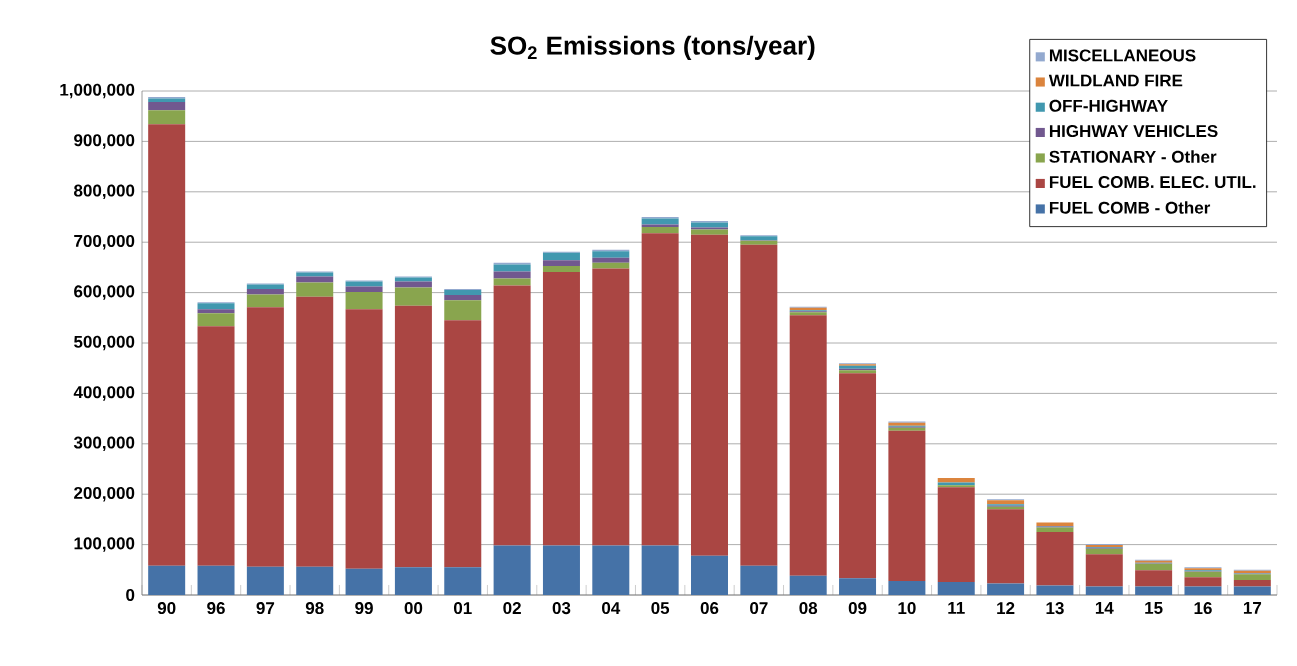  Describe the element at coordinates (462, 608) in the screenshot. I see `x-tick-label: 01` at that location.